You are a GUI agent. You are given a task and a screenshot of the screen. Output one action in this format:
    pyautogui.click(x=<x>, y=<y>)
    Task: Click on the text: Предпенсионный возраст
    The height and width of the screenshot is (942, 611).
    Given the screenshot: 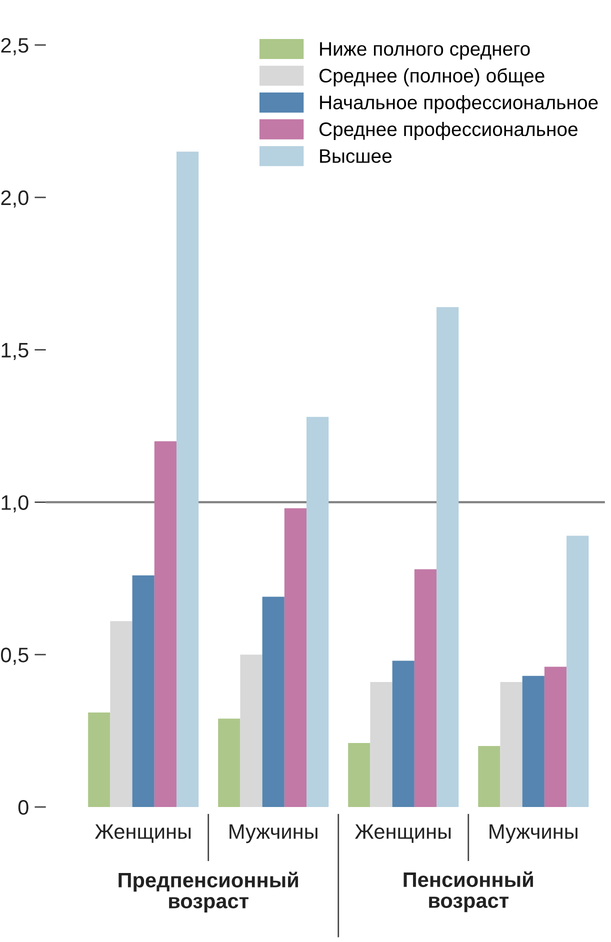 What is the action you would take?
    pyautogui.click(x=208, y=892)
    